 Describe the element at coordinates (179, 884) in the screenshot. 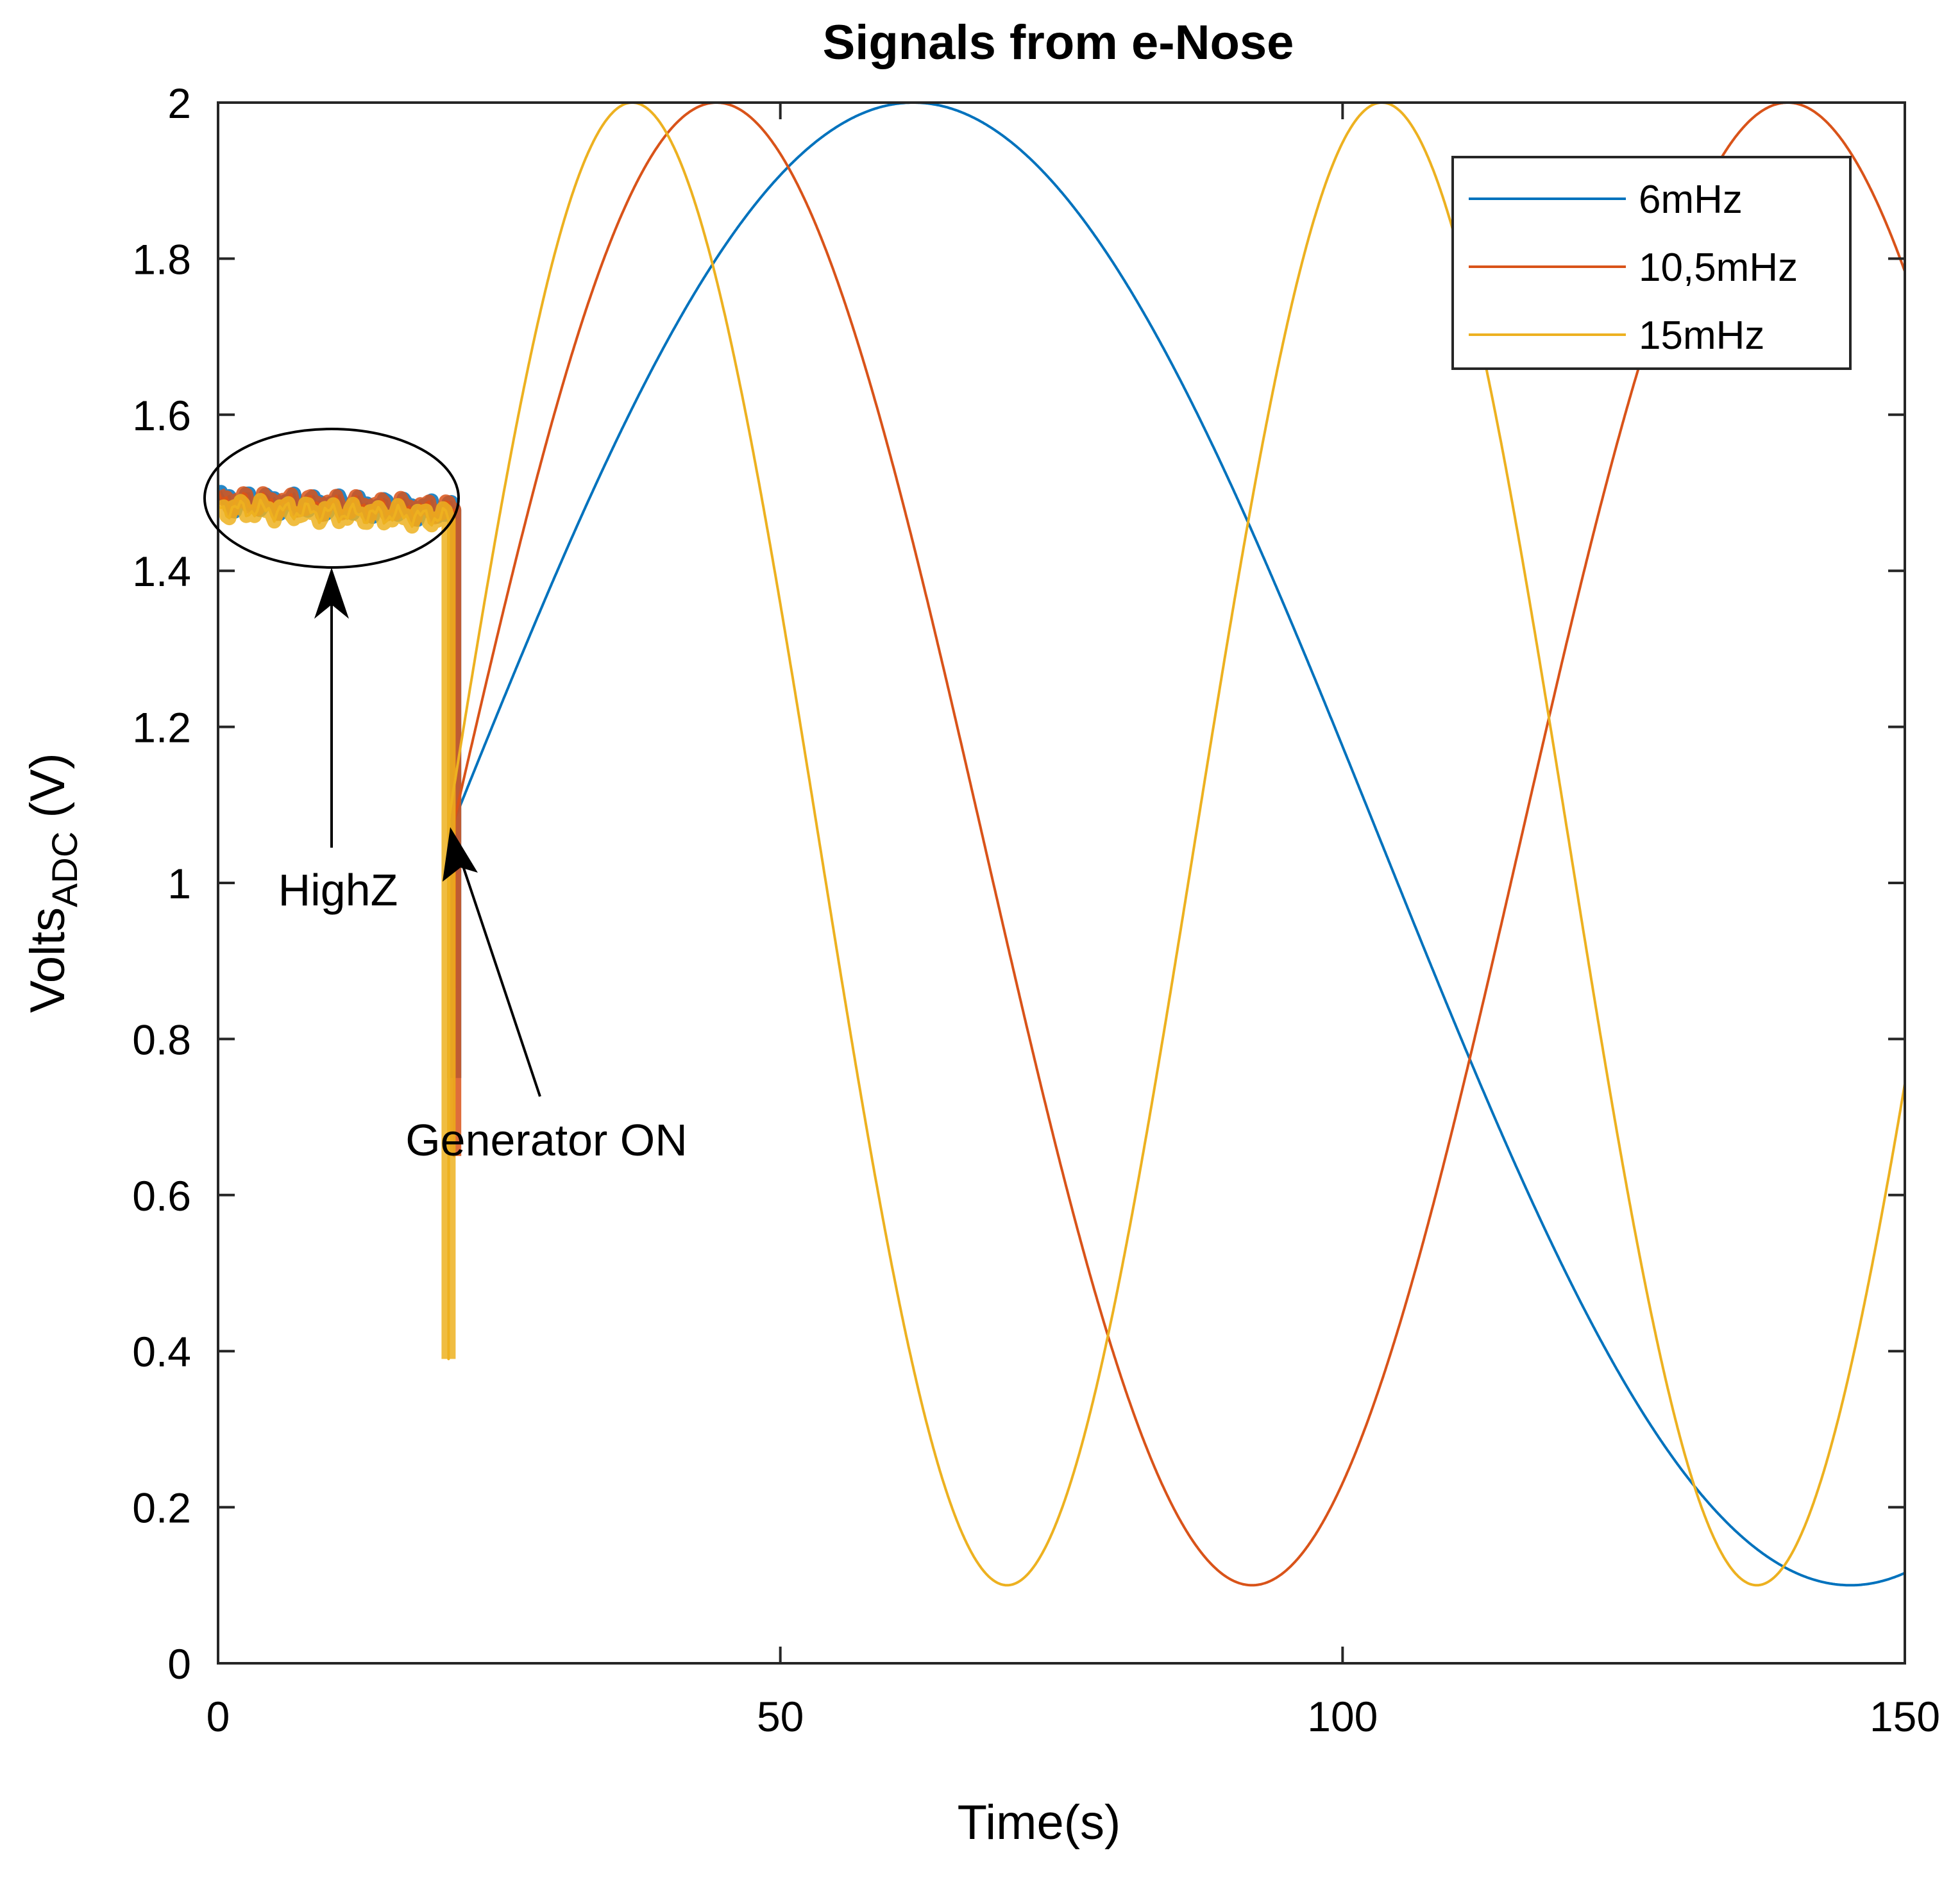

I see `y-tick-label-5: 1` at that location.